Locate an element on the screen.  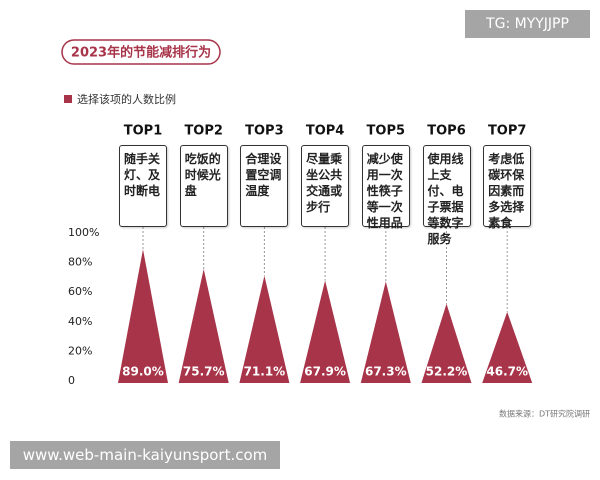
callout: 考虑低碳环保因素而多选择素食 is located at coordinates (507, 187).